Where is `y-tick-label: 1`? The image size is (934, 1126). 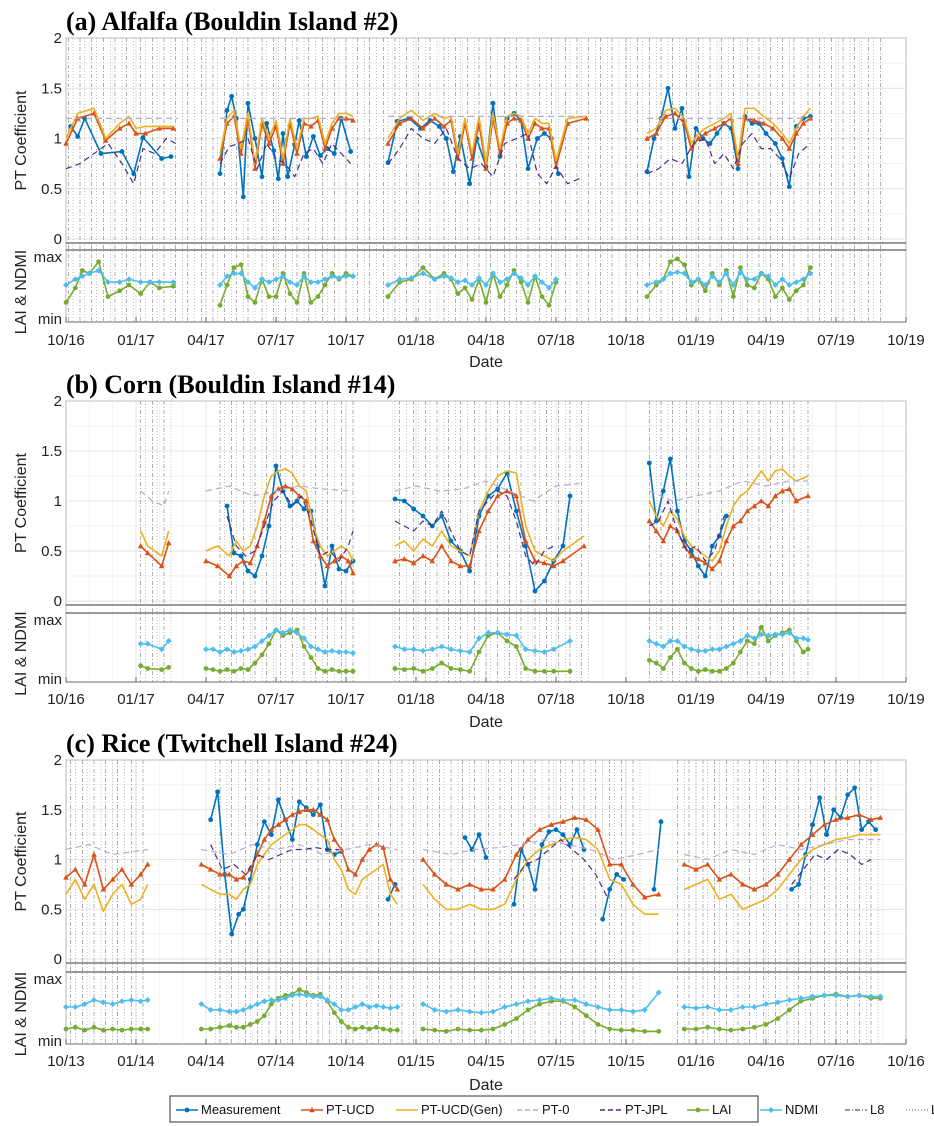
y-tick-label: 1 is located at coordinates (58, 139).